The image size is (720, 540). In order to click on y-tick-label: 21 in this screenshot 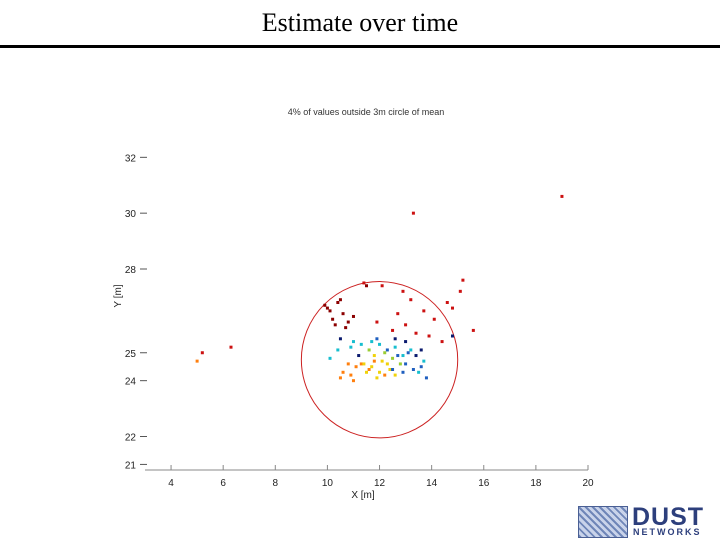, I will do `click(131, 465)`.